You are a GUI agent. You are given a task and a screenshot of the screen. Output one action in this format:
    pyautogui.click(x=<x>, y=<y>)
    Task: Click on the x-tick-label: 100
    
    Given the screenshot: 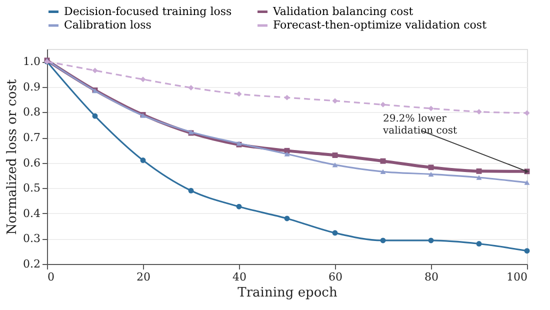 What is the action you would take?
    pyautogui.click(x=517, y=277)
    